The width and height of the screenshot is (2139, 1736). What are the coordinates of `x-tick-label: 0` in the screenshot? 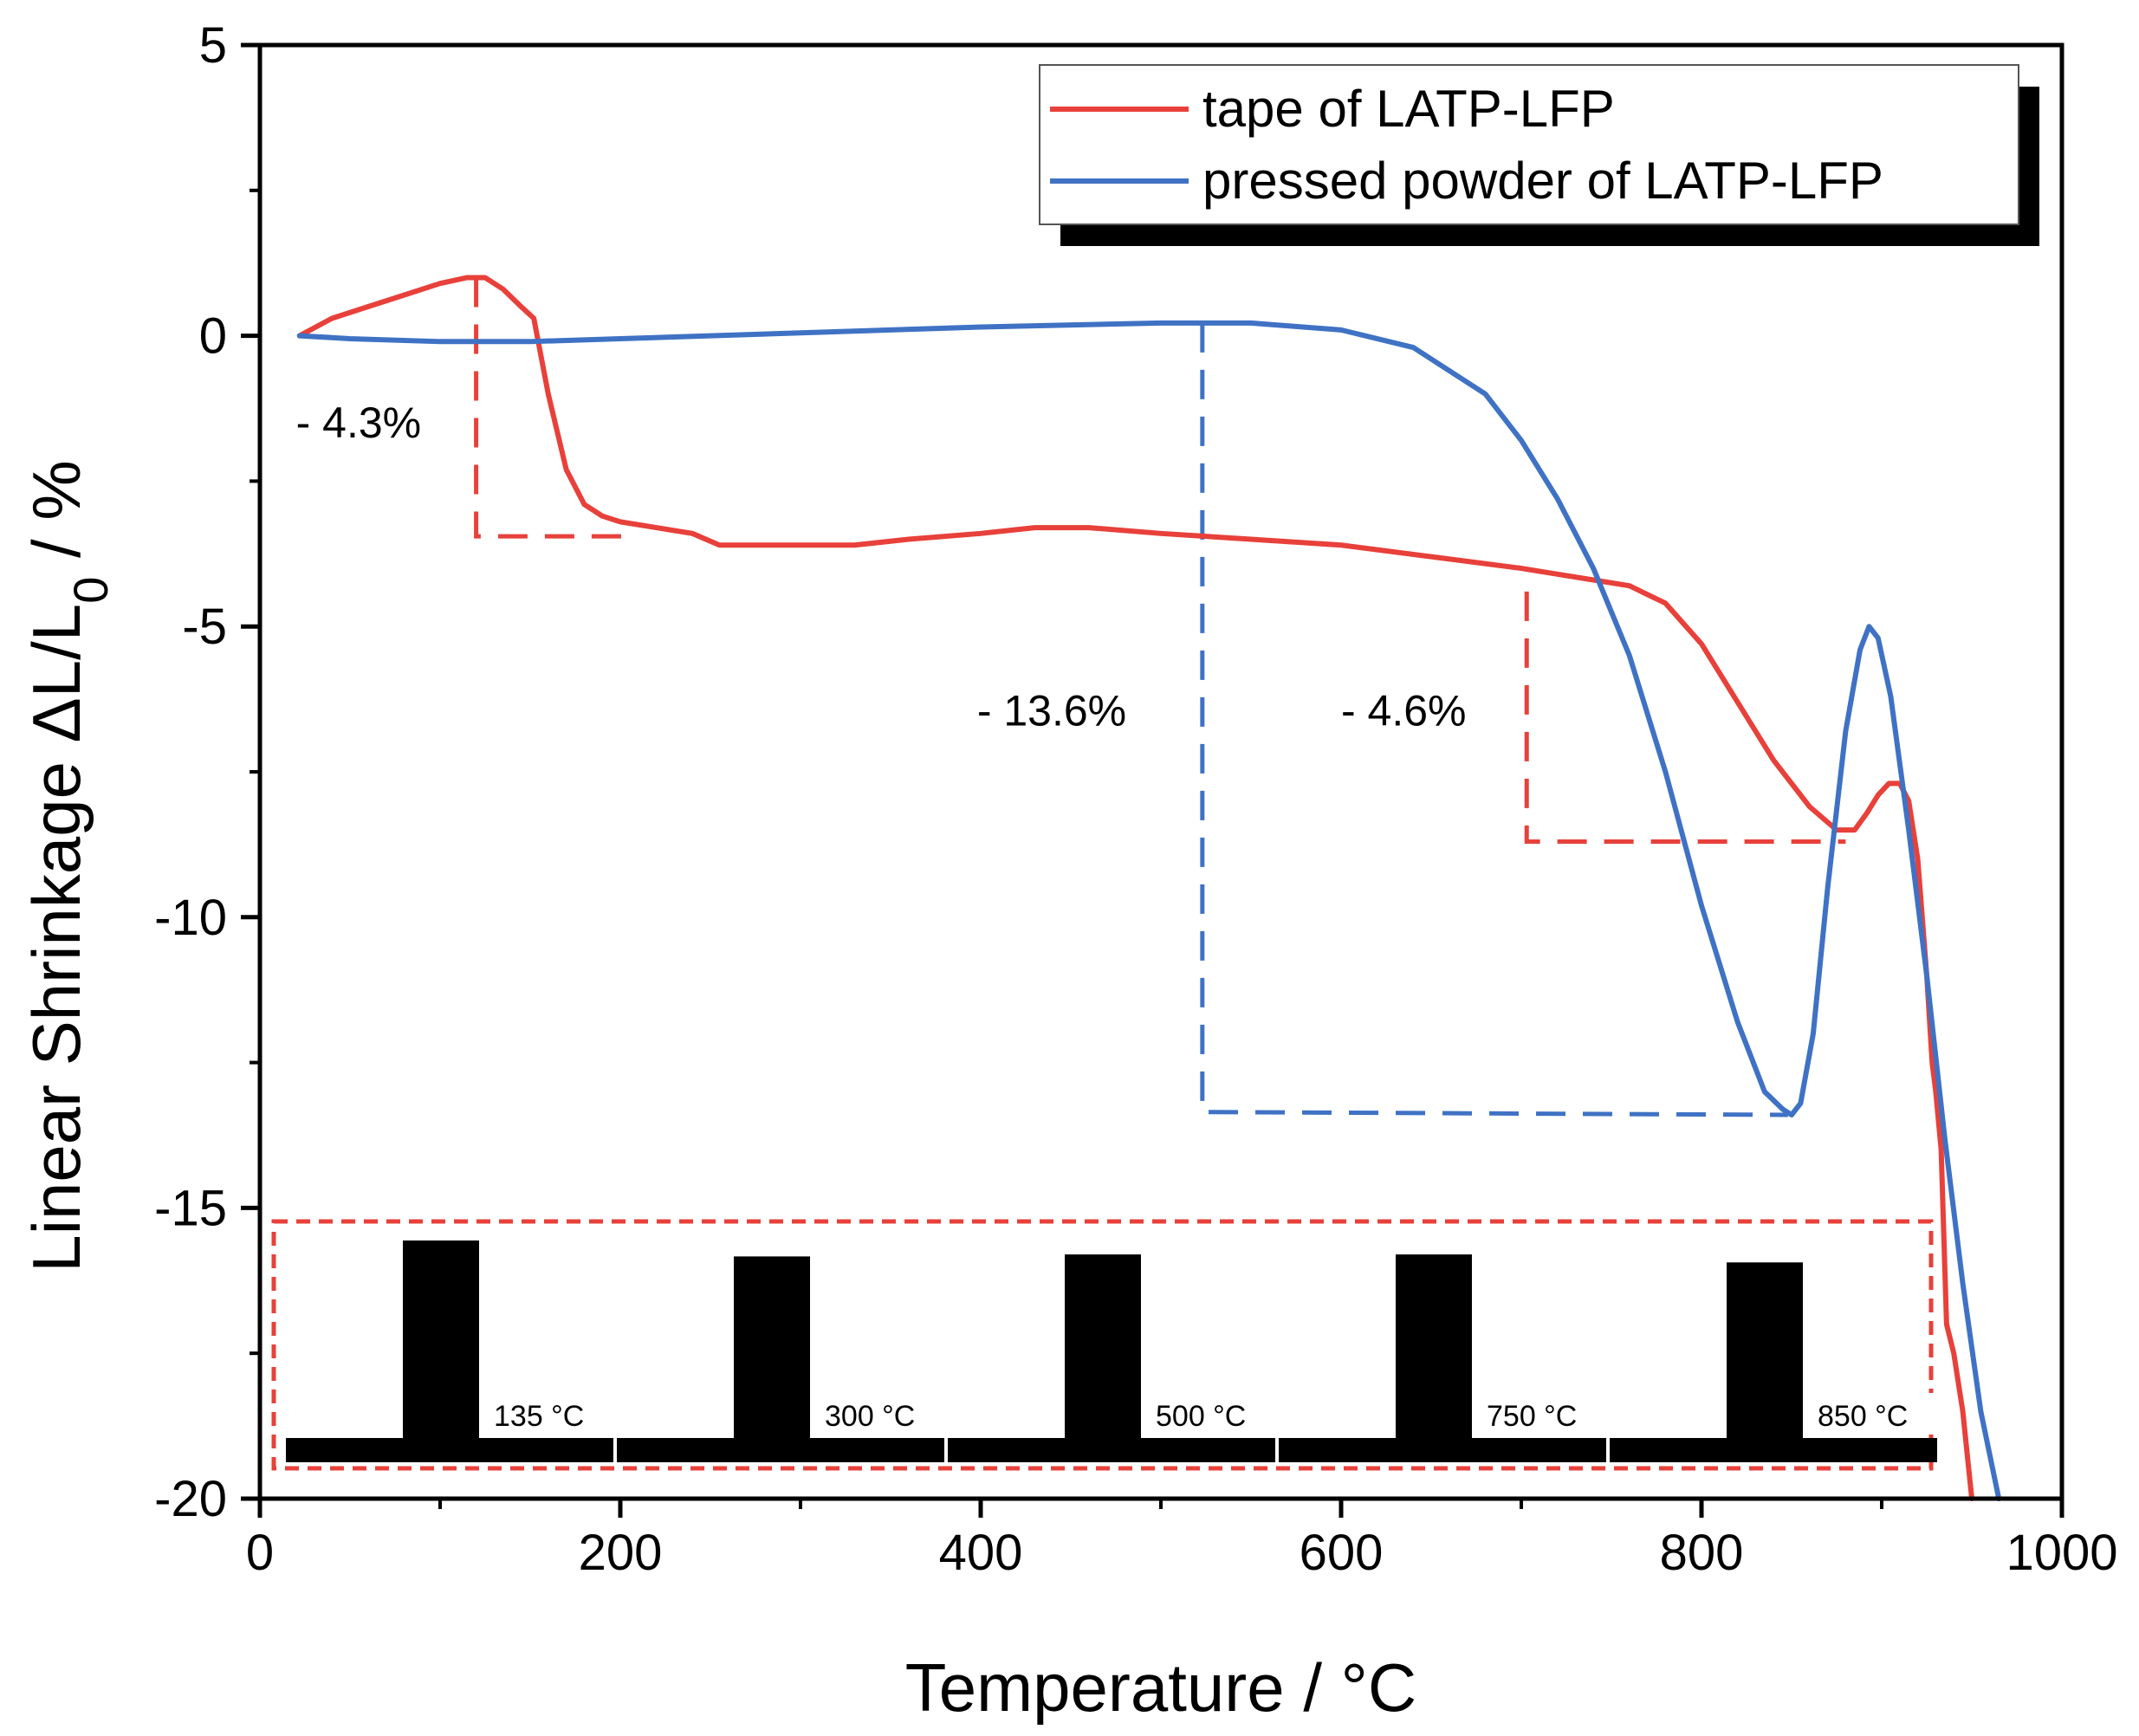 It's located at (260, 1553).